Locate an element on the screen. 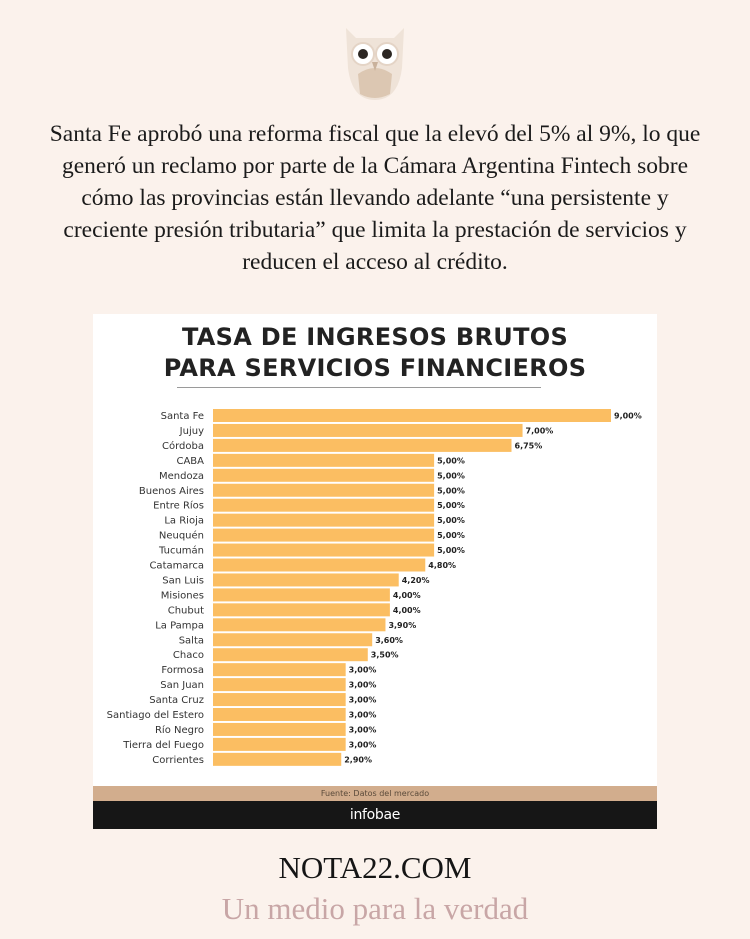  category-label: Chaco is located at coordinates (188, 655).